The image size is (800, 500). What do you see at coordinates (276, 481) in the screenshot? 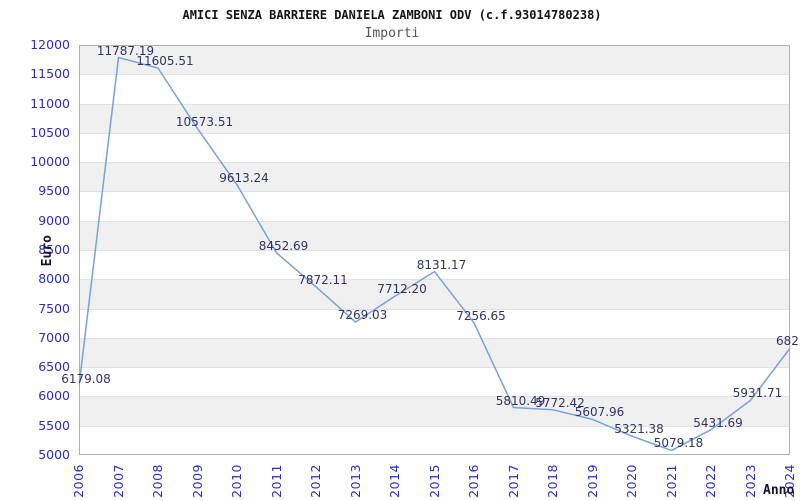
I see `x-tick-label: 2011` at bounding box center [276, 481].